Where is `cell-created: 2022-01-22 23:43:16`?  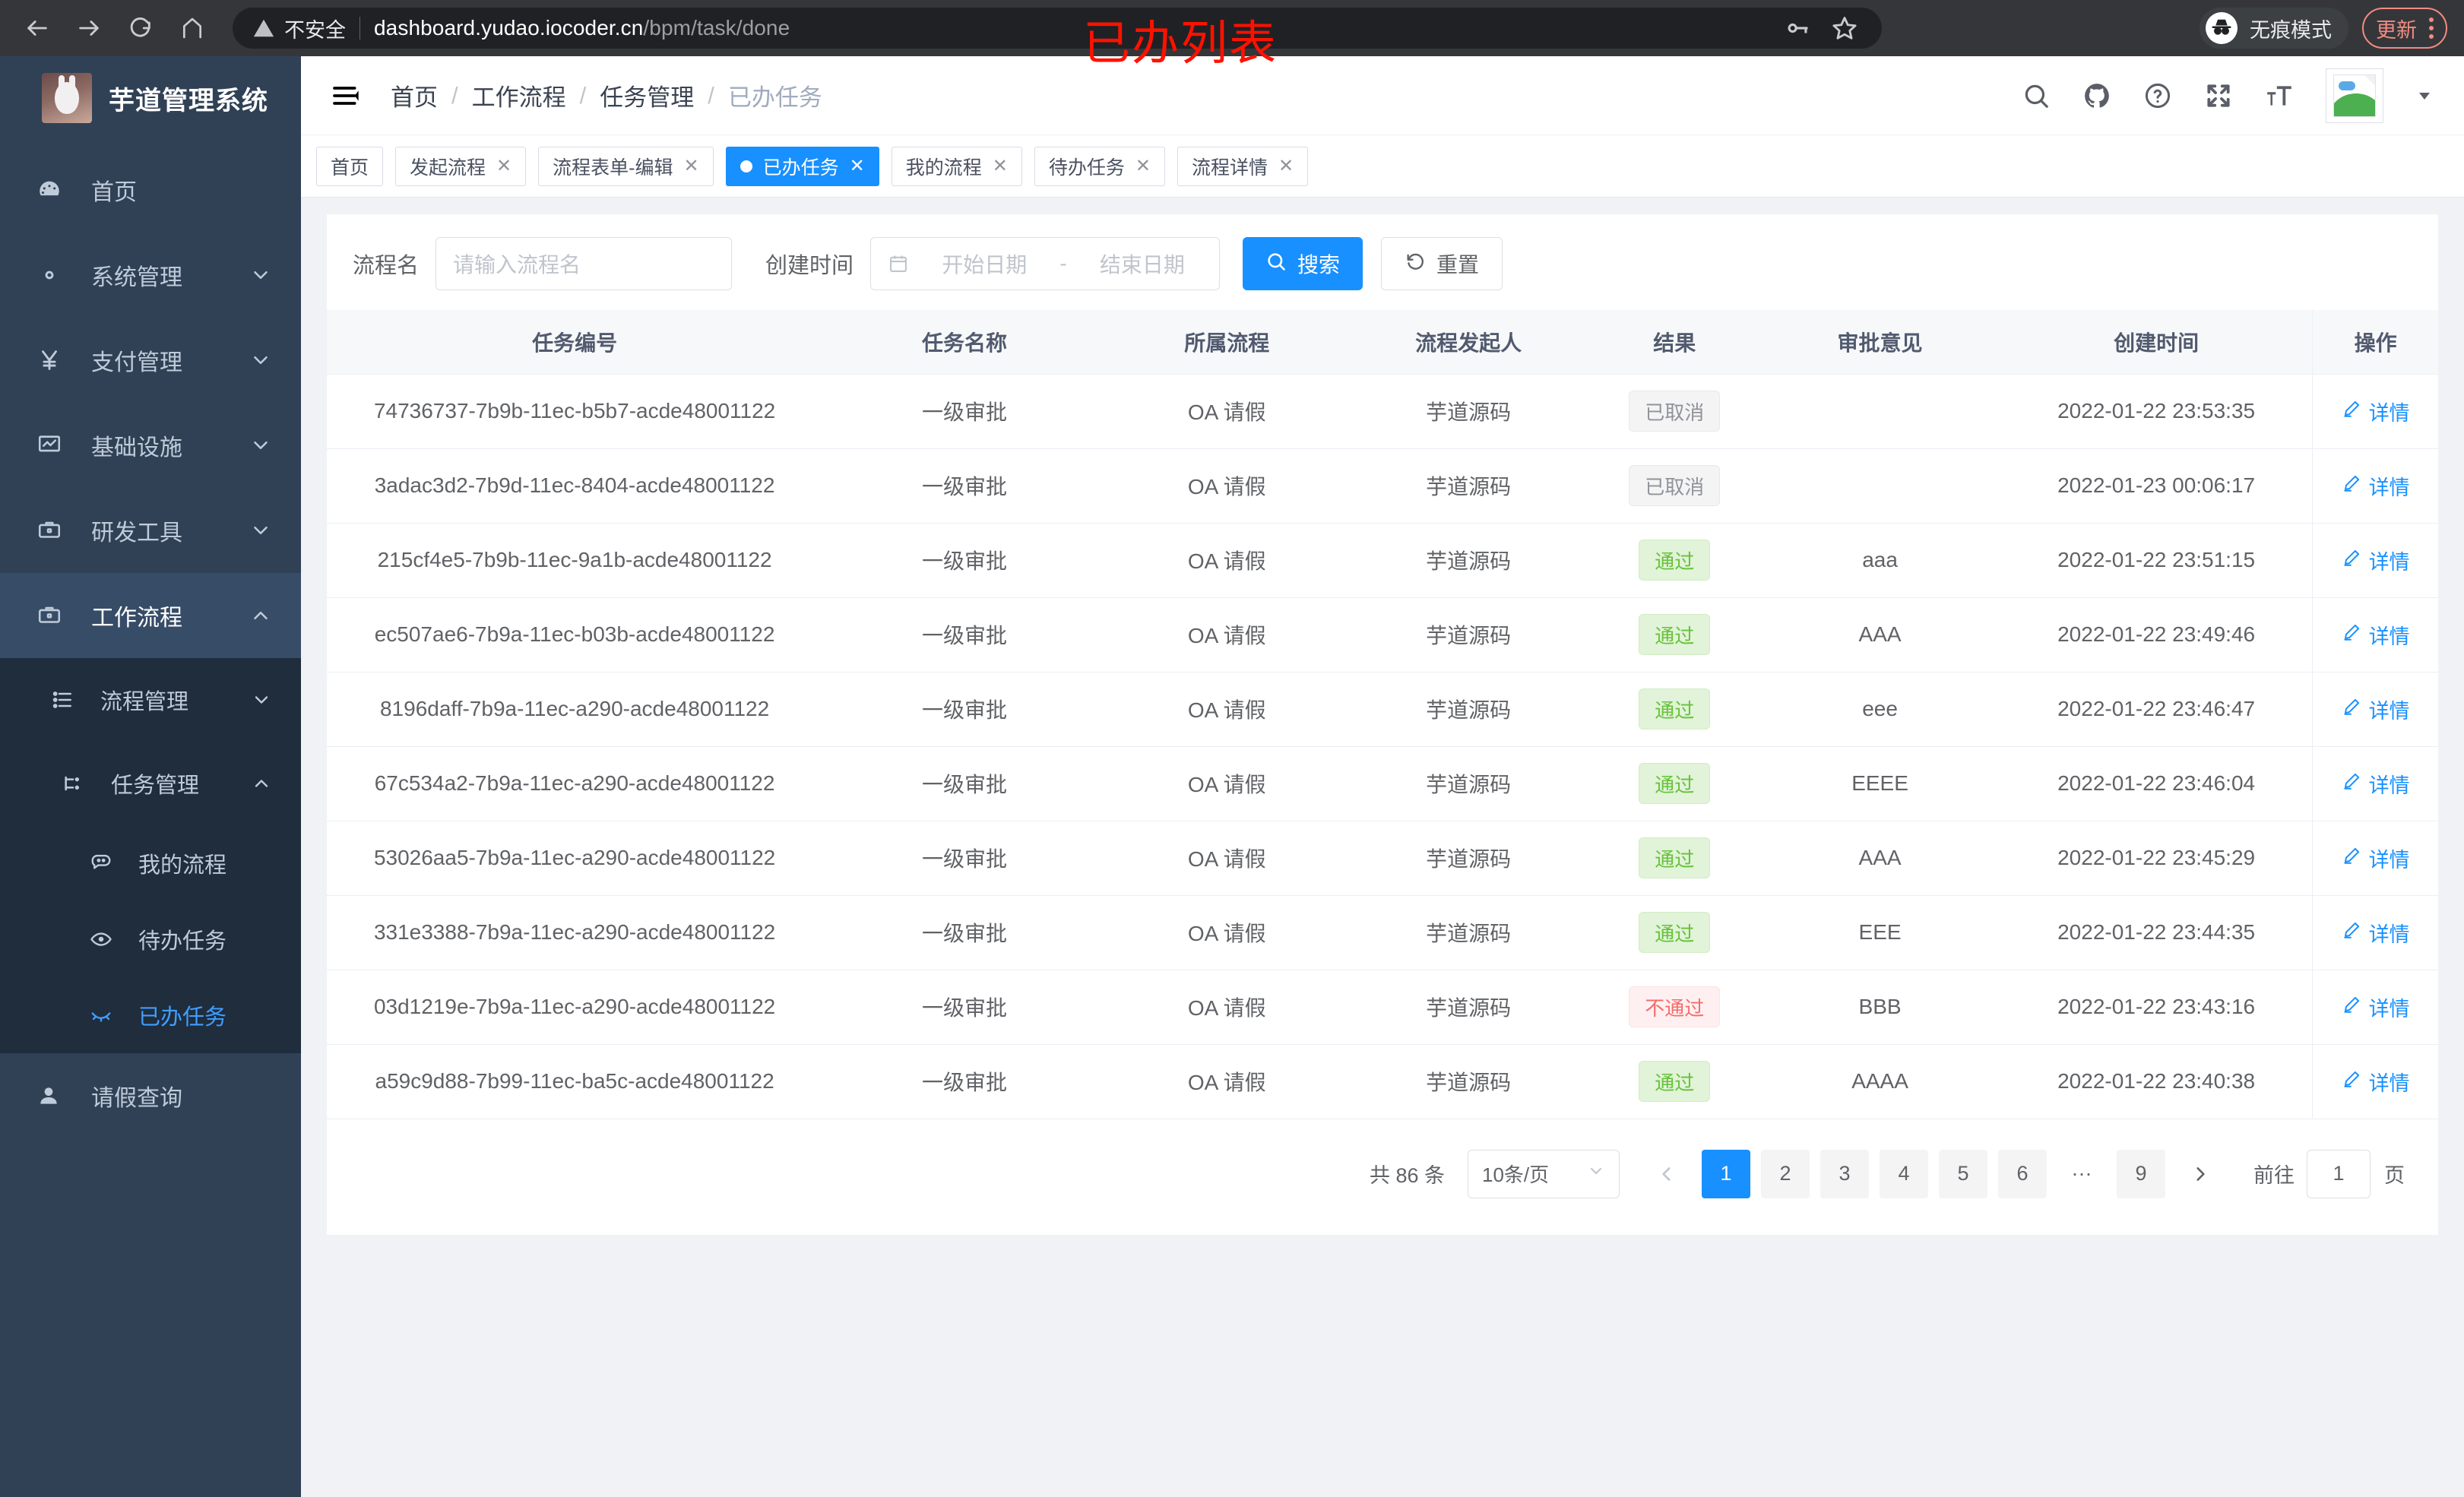
cell-created: 2022-01-22 23:43:16 is located at coordinates (2156, 1007).